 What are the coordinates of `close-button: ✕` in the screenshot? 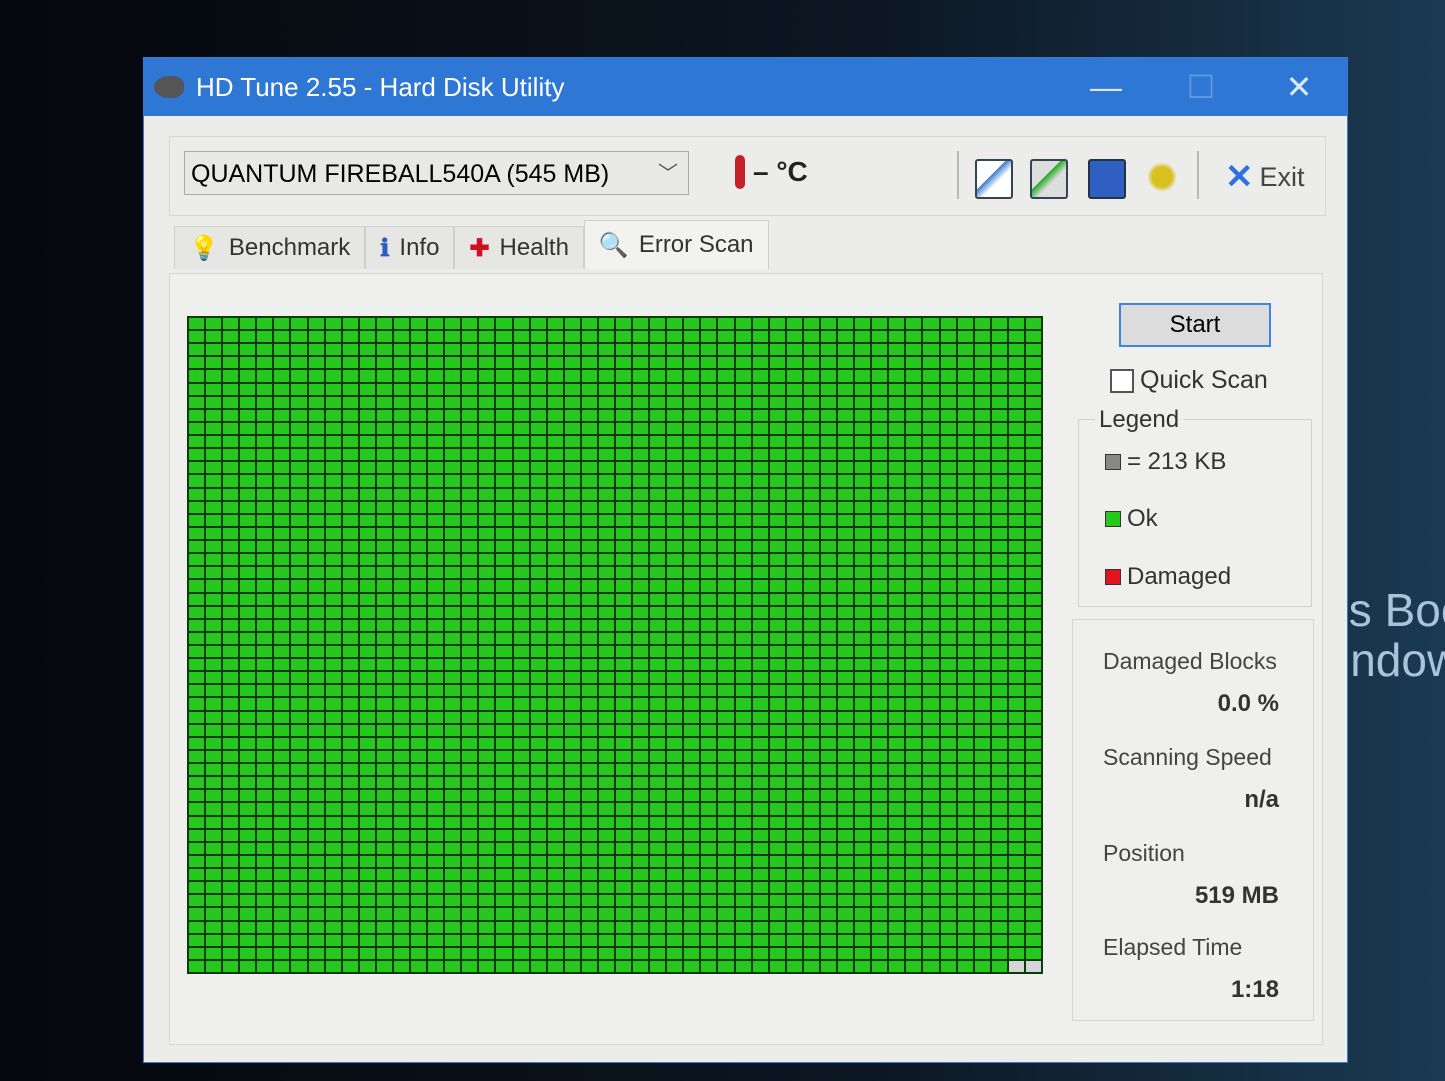 It's located at (1299, 87).